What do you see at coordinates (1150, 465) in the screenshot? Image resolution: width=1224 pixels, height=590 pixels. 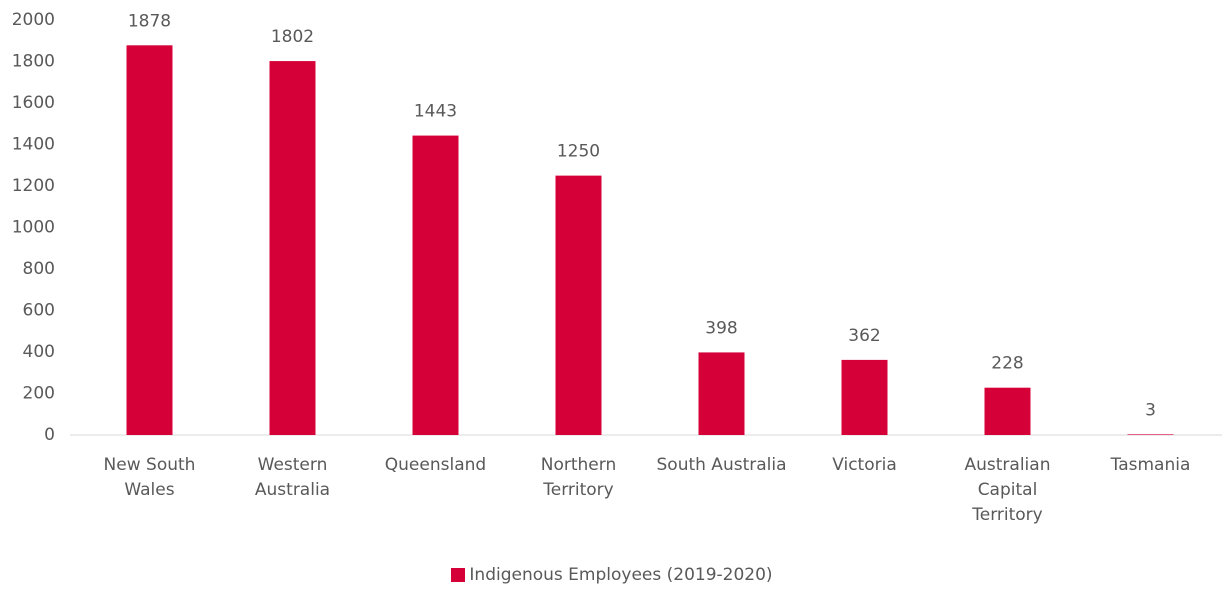 I see `x-tick-label: Tasmania` at bounding box center [1150, 465].